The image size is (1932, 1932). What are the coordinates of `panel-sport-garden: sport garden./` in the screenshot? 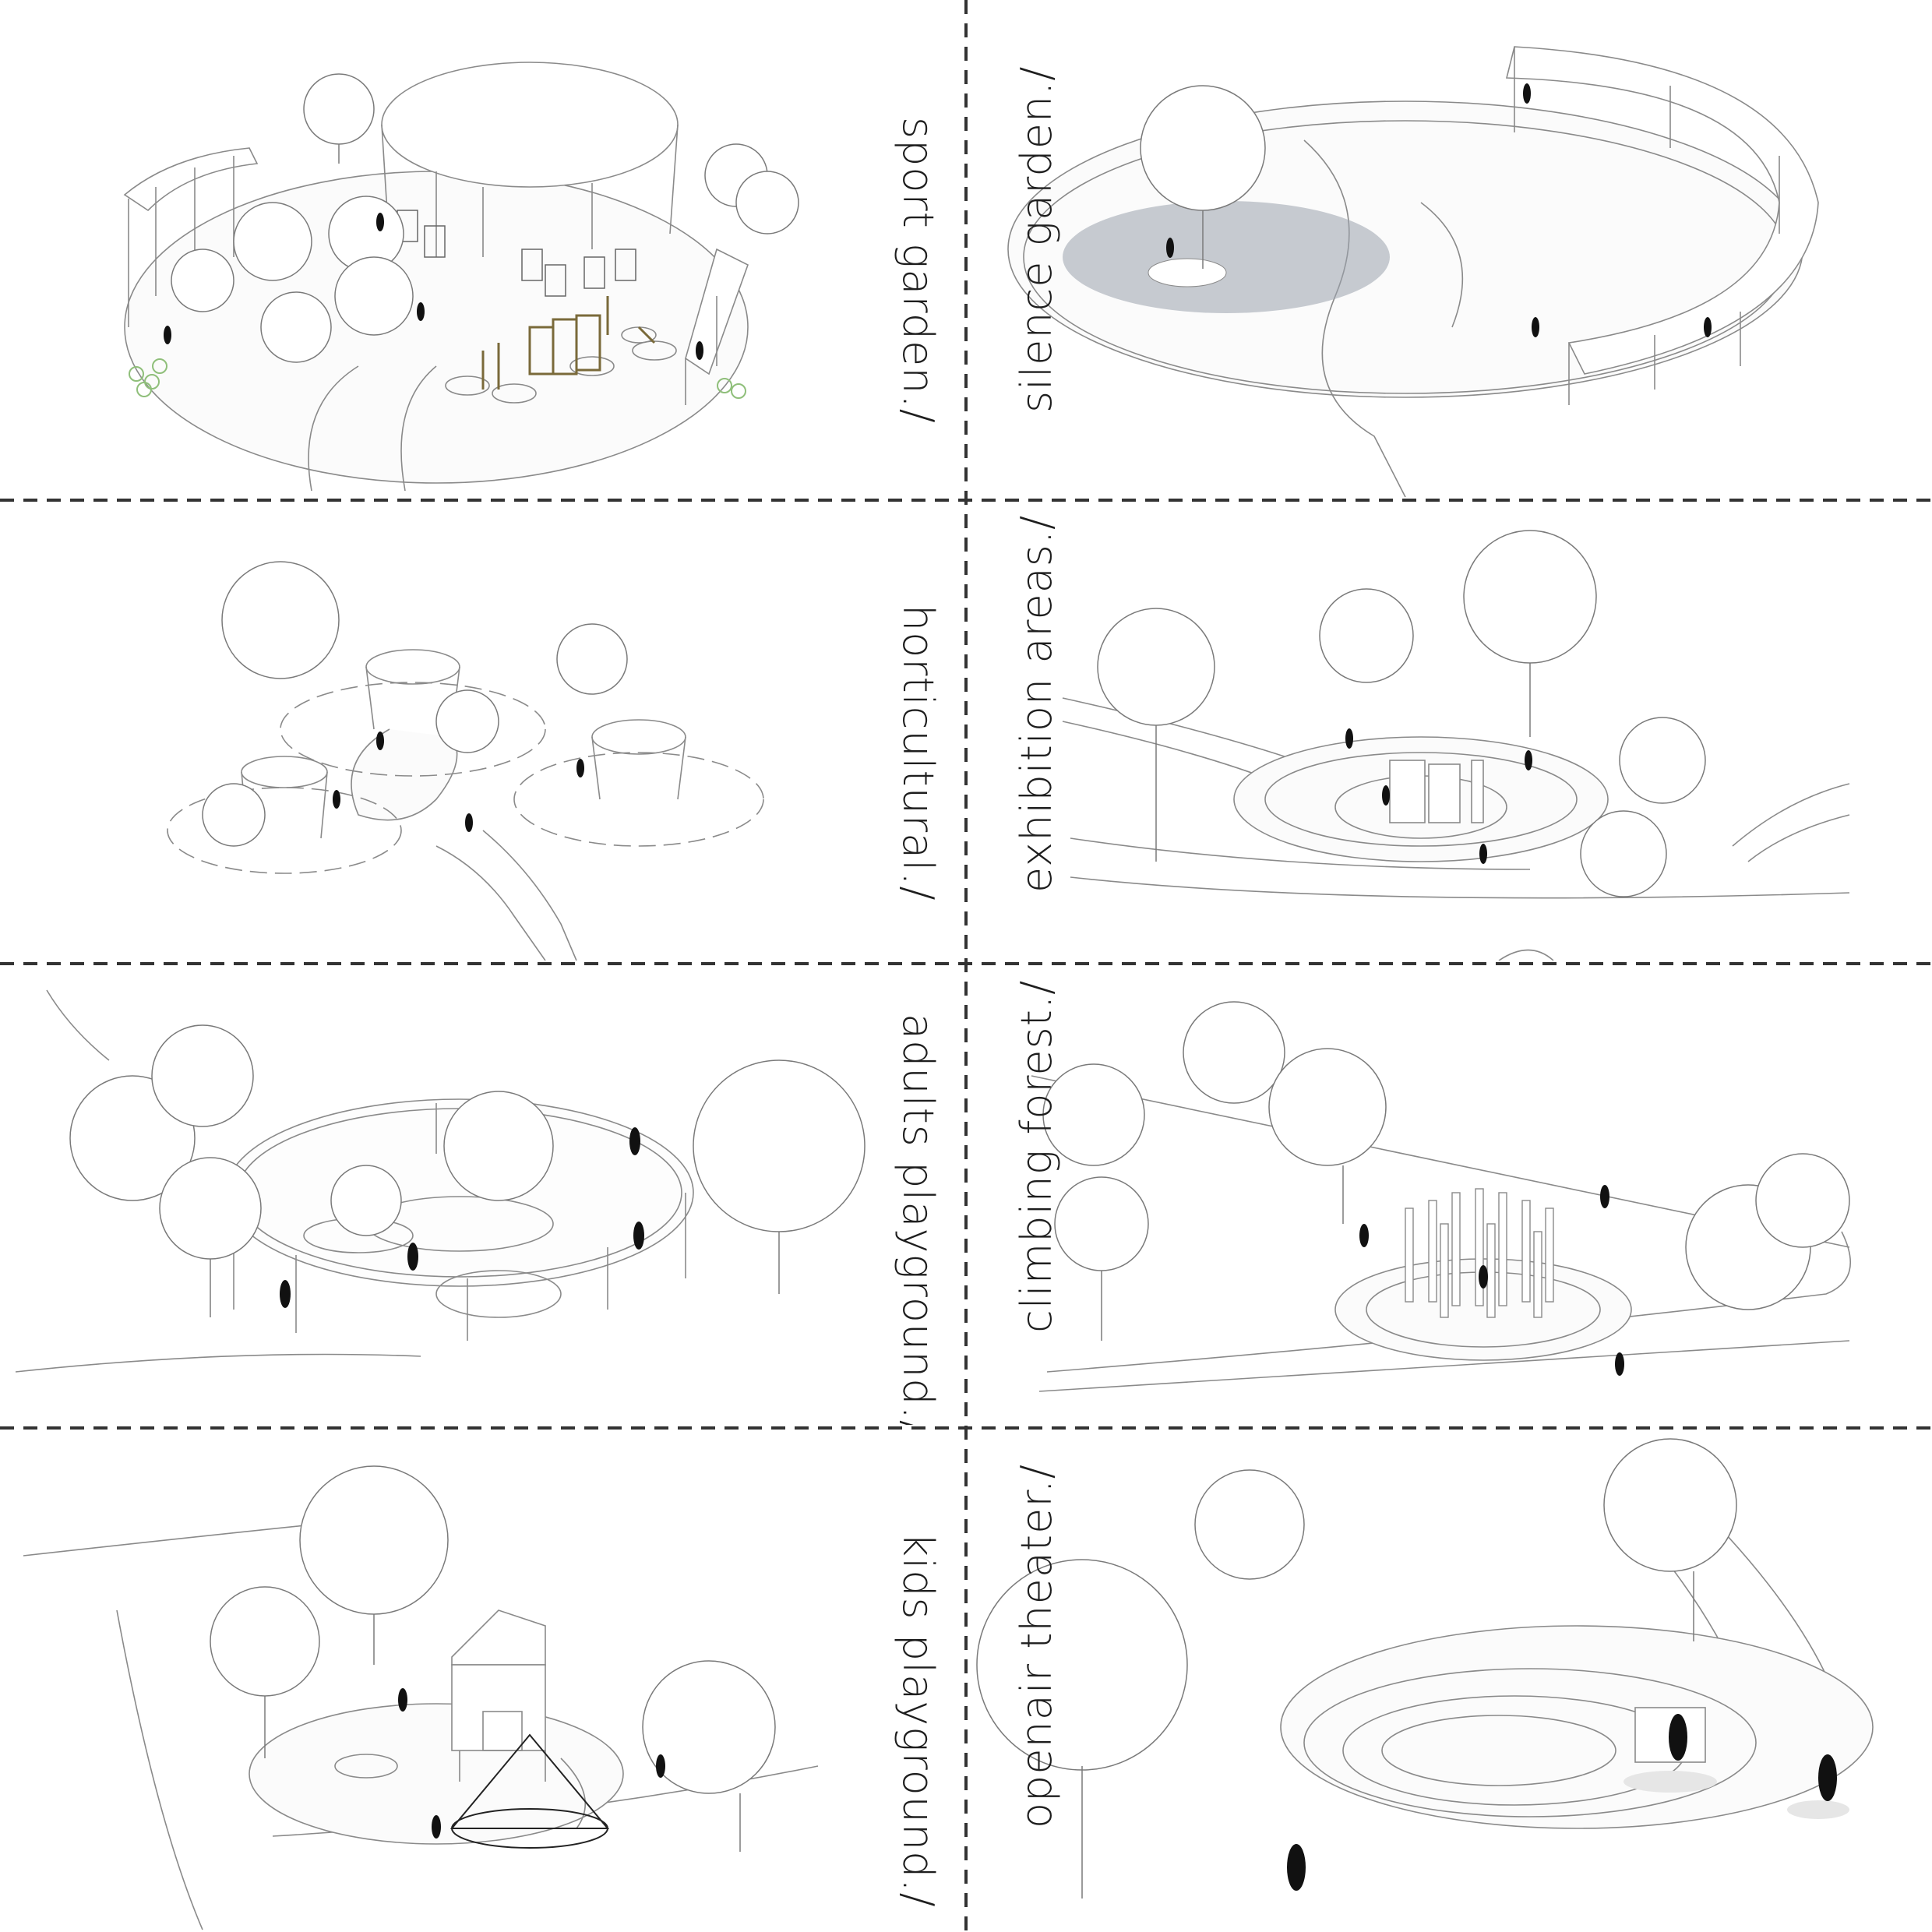 It's located at (482, 248).